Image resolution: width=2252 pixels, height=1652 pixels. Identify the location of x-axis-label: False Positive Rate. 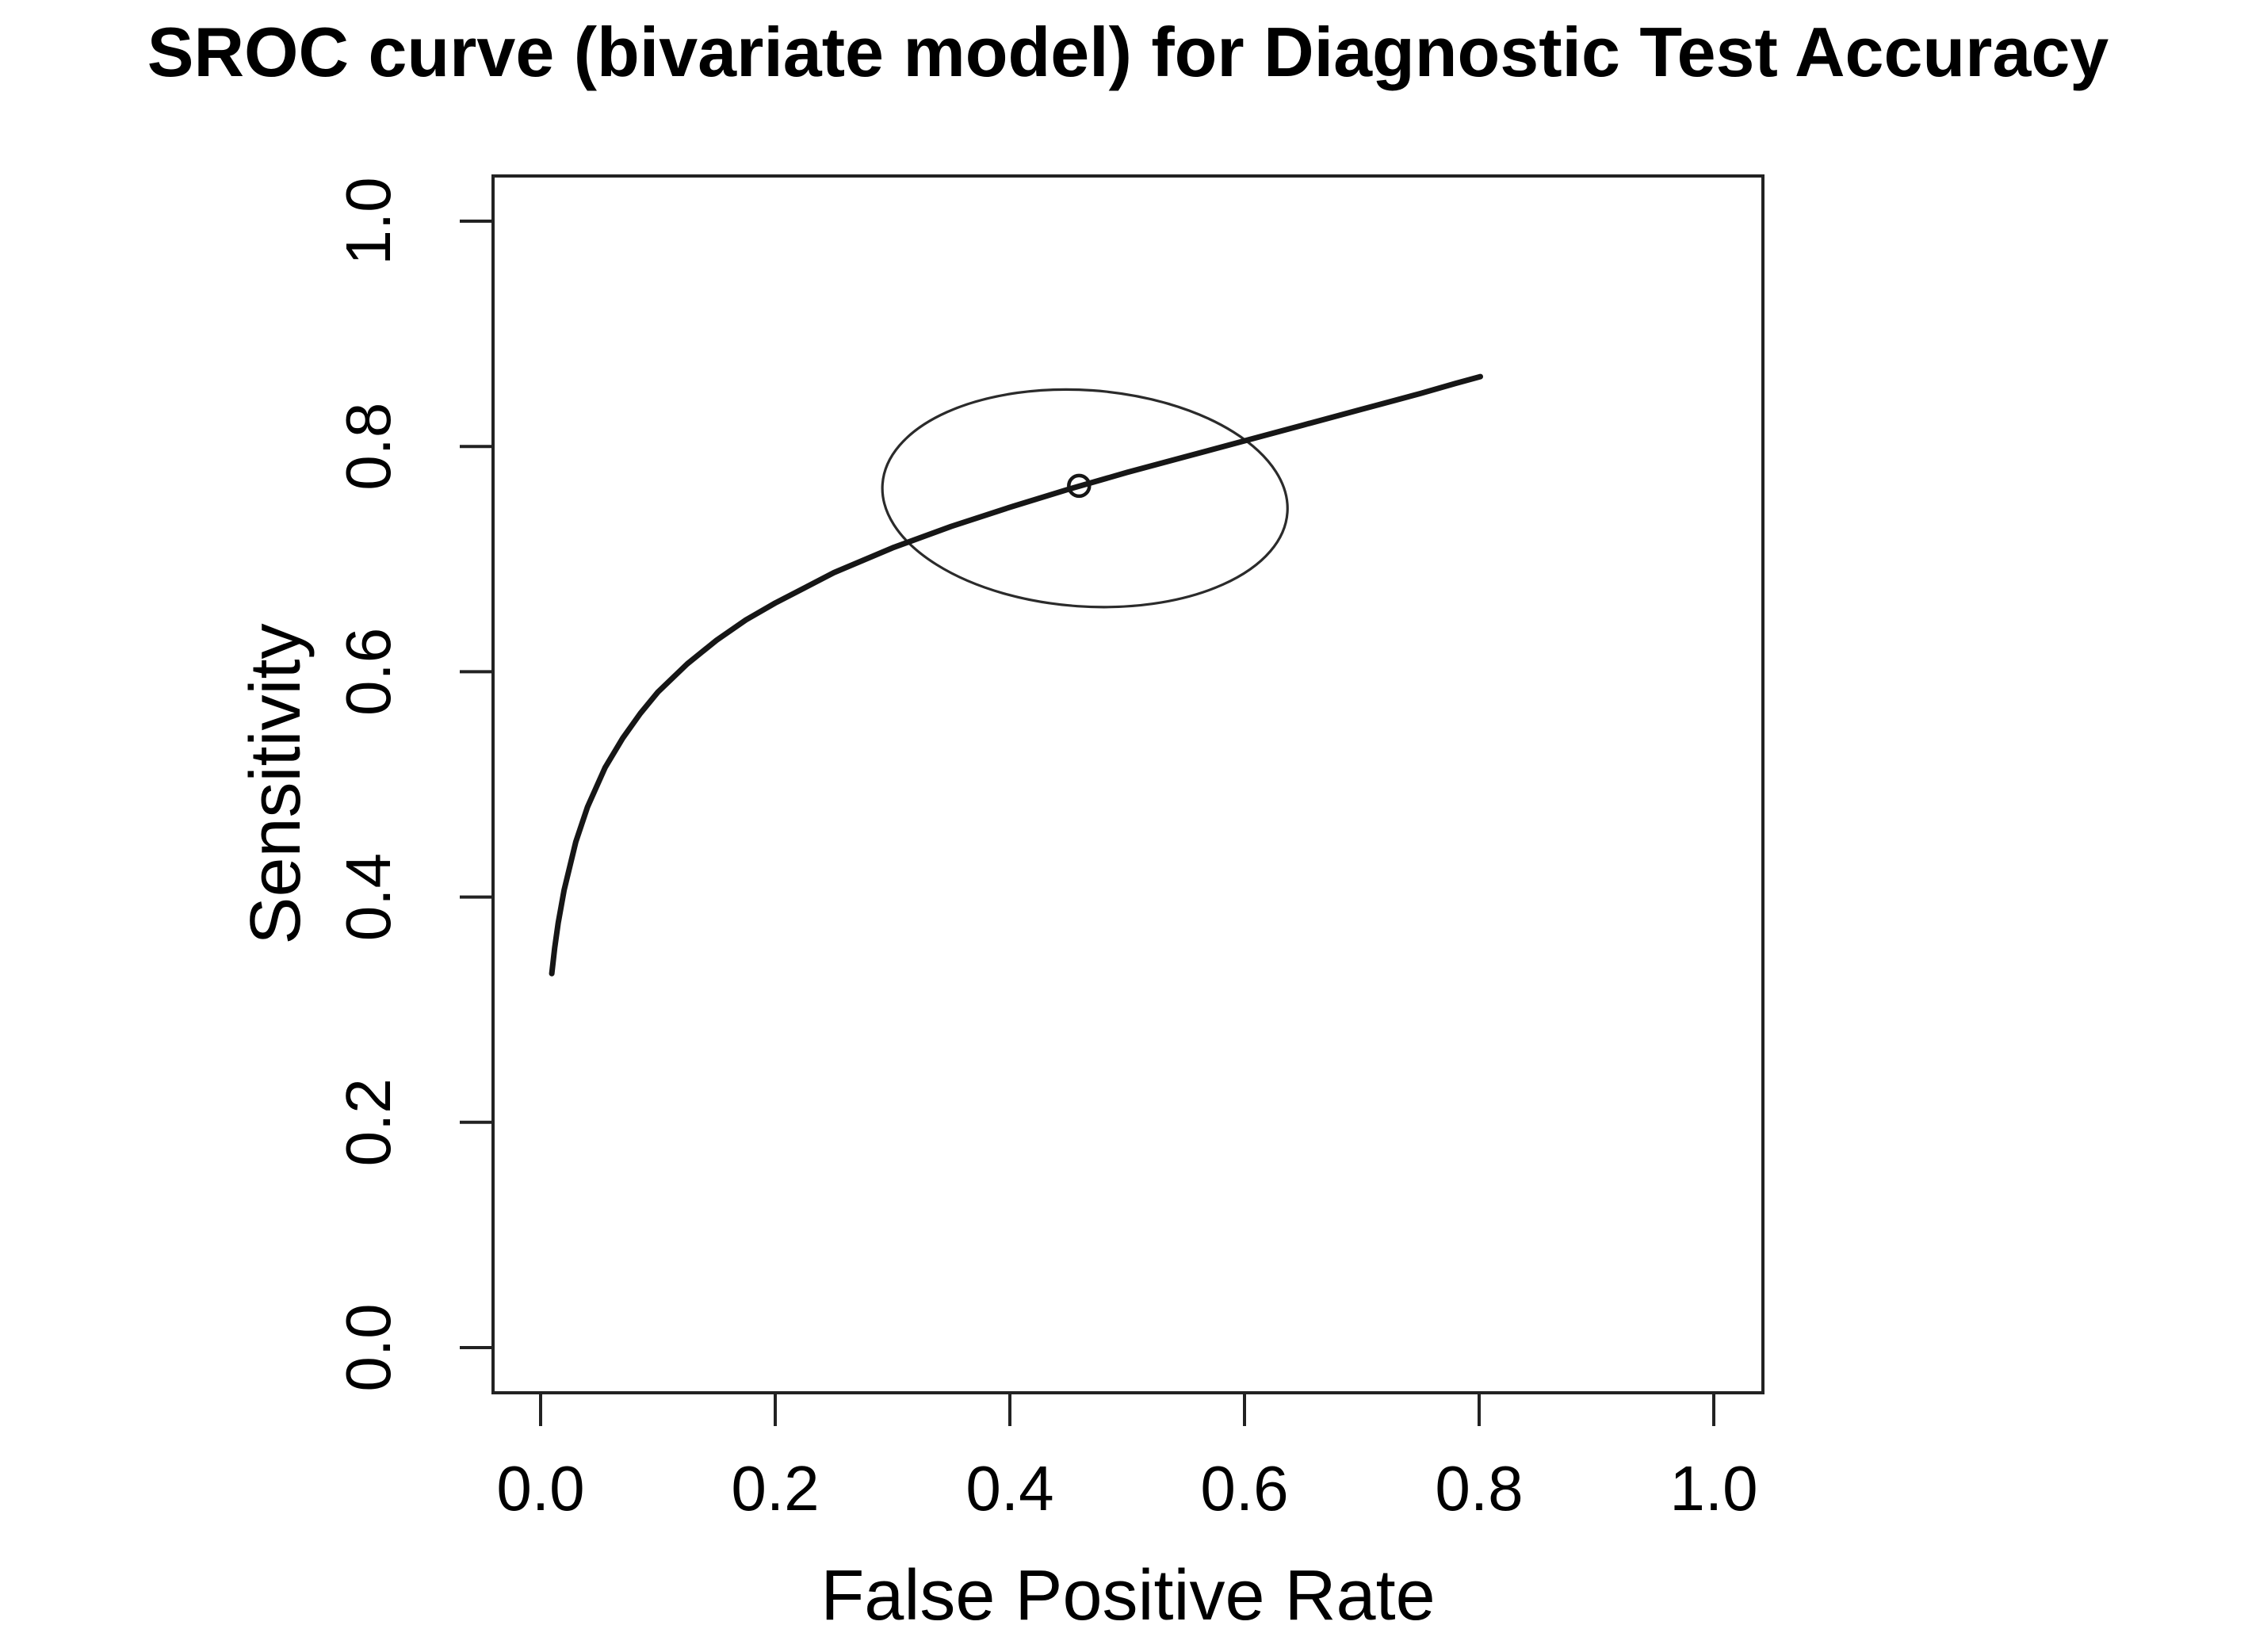
(1127, 1595).